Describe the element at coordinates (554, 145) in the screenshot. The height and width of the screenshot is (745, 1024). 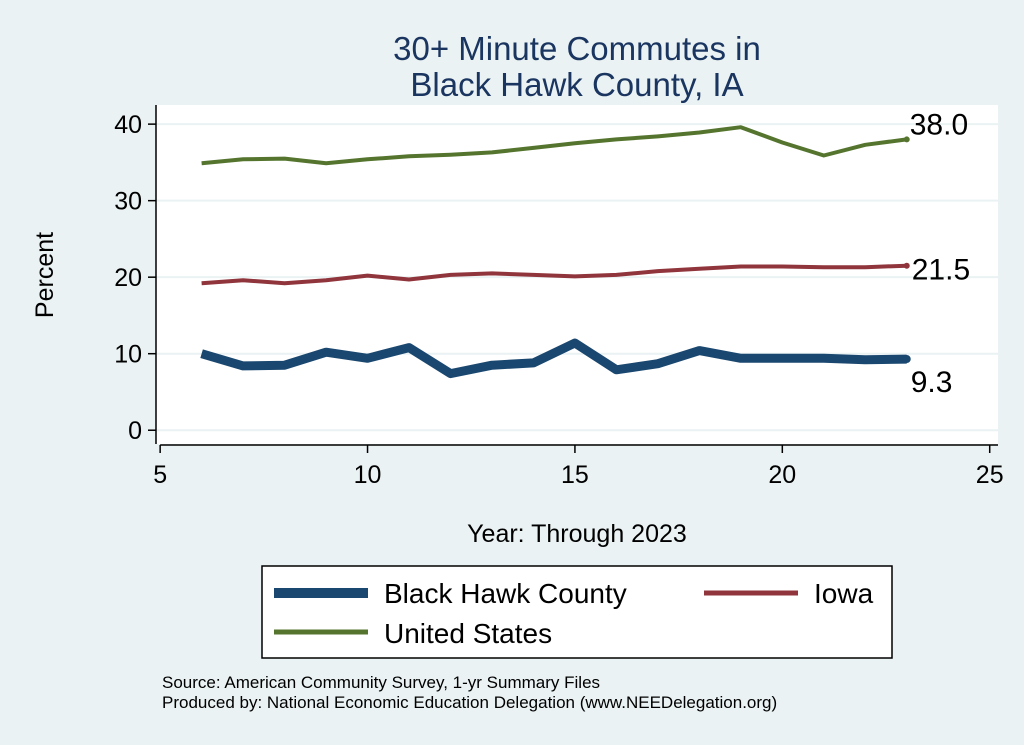
I see `series-line-united-states` at that location.